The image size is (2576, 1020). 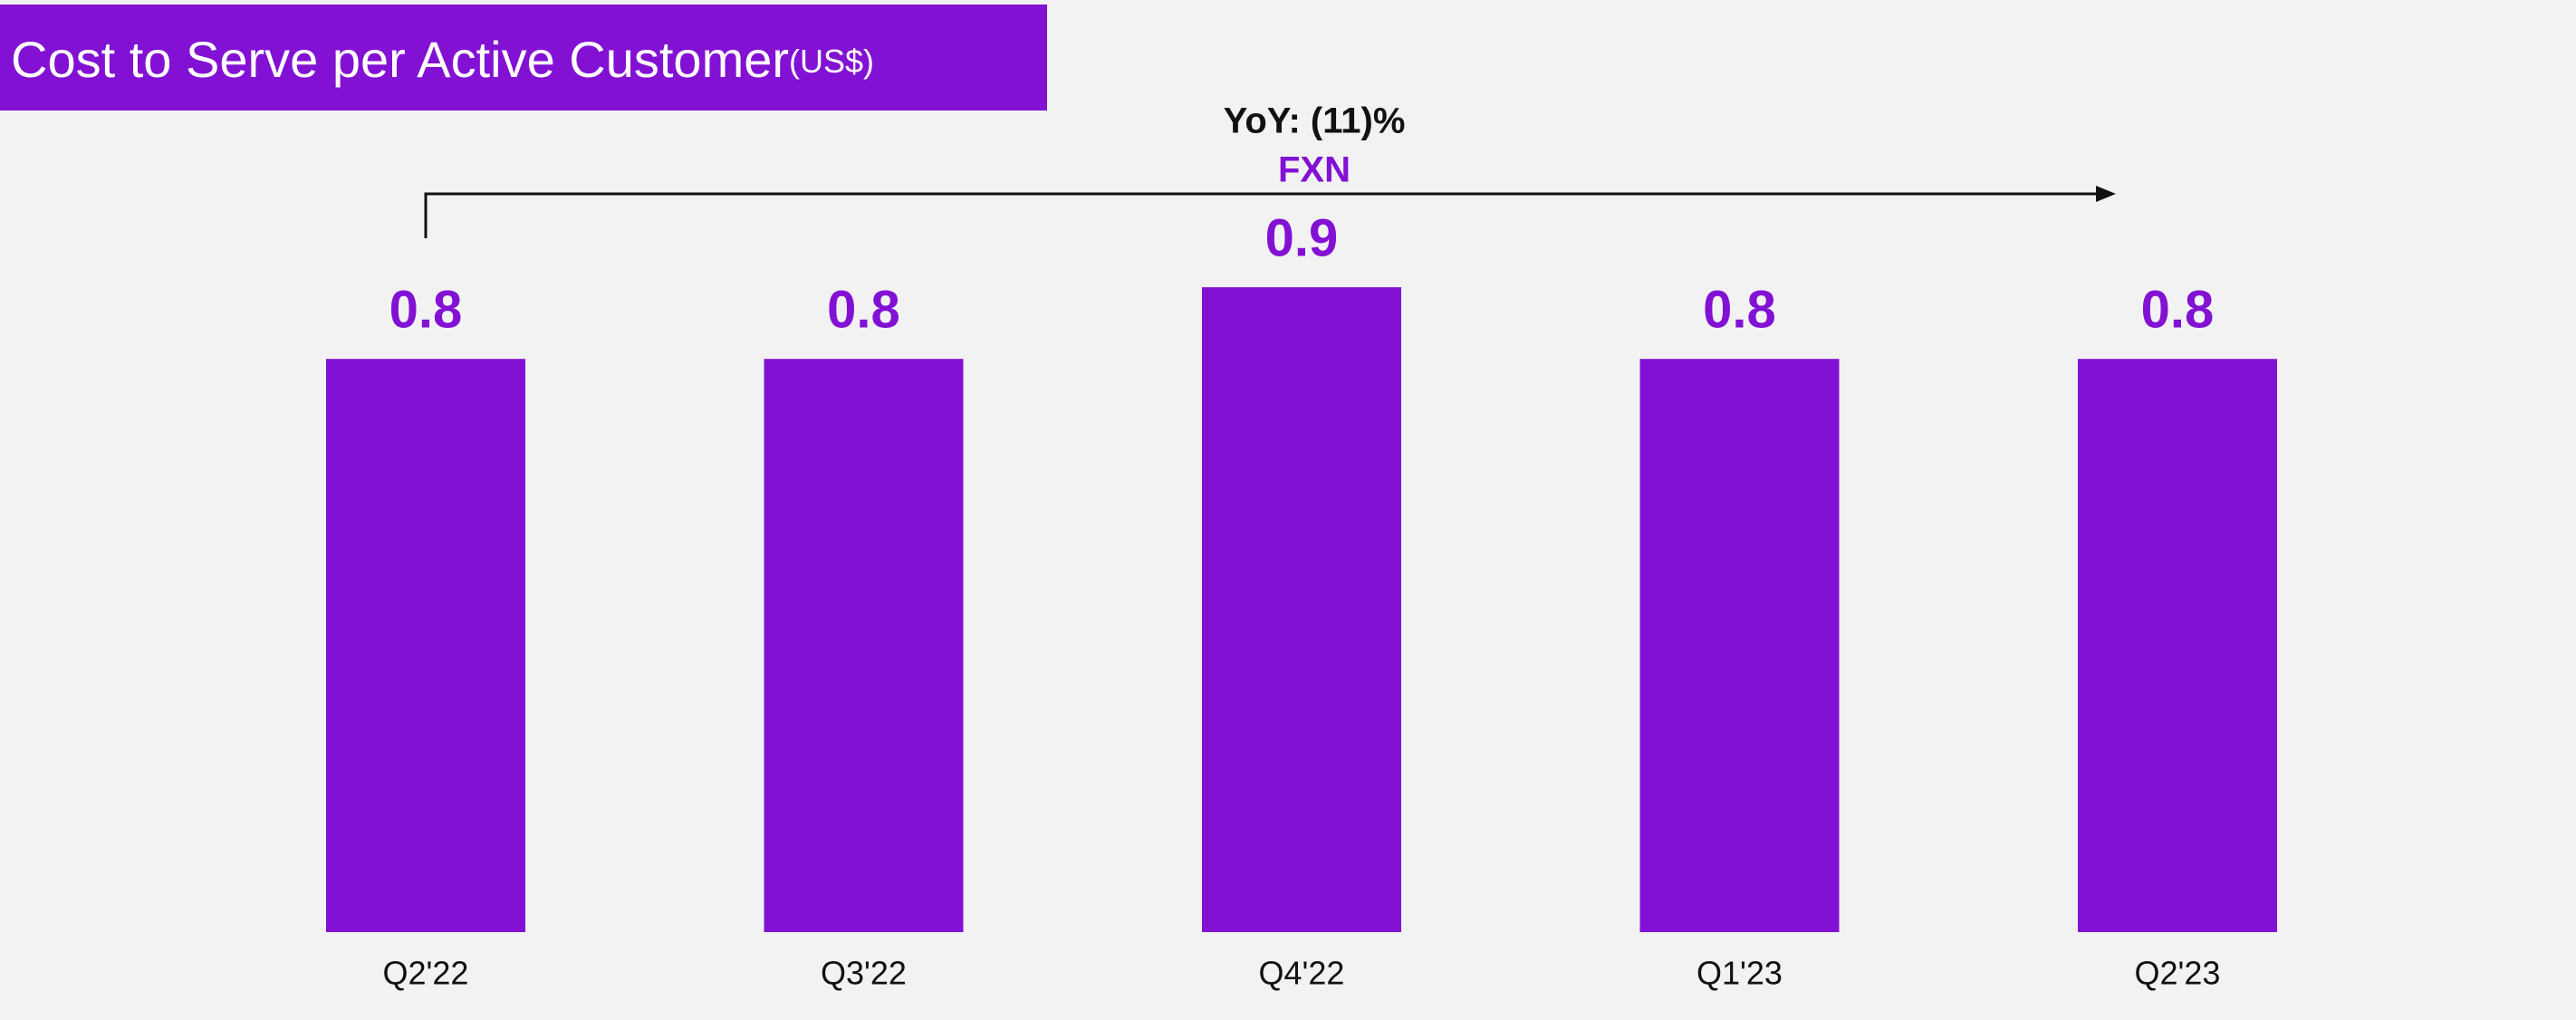 What do you see at coordinates (1740, 974) in the screenshot?
I see `x-tick-label: Q1'23` at bounding box center [1740, 974].